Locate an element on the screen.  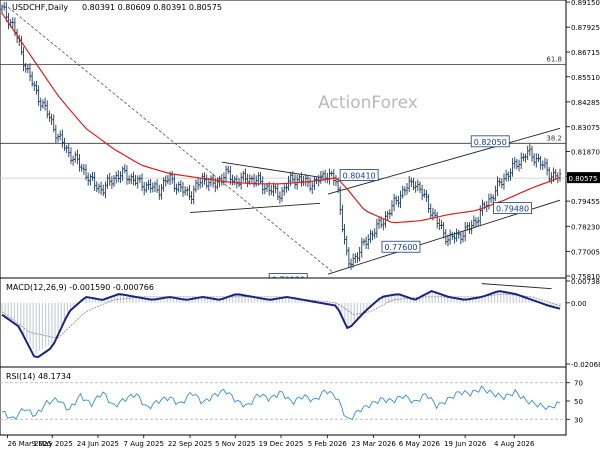
fib-level-label: 61.8 is located at coordinates (554, 60).